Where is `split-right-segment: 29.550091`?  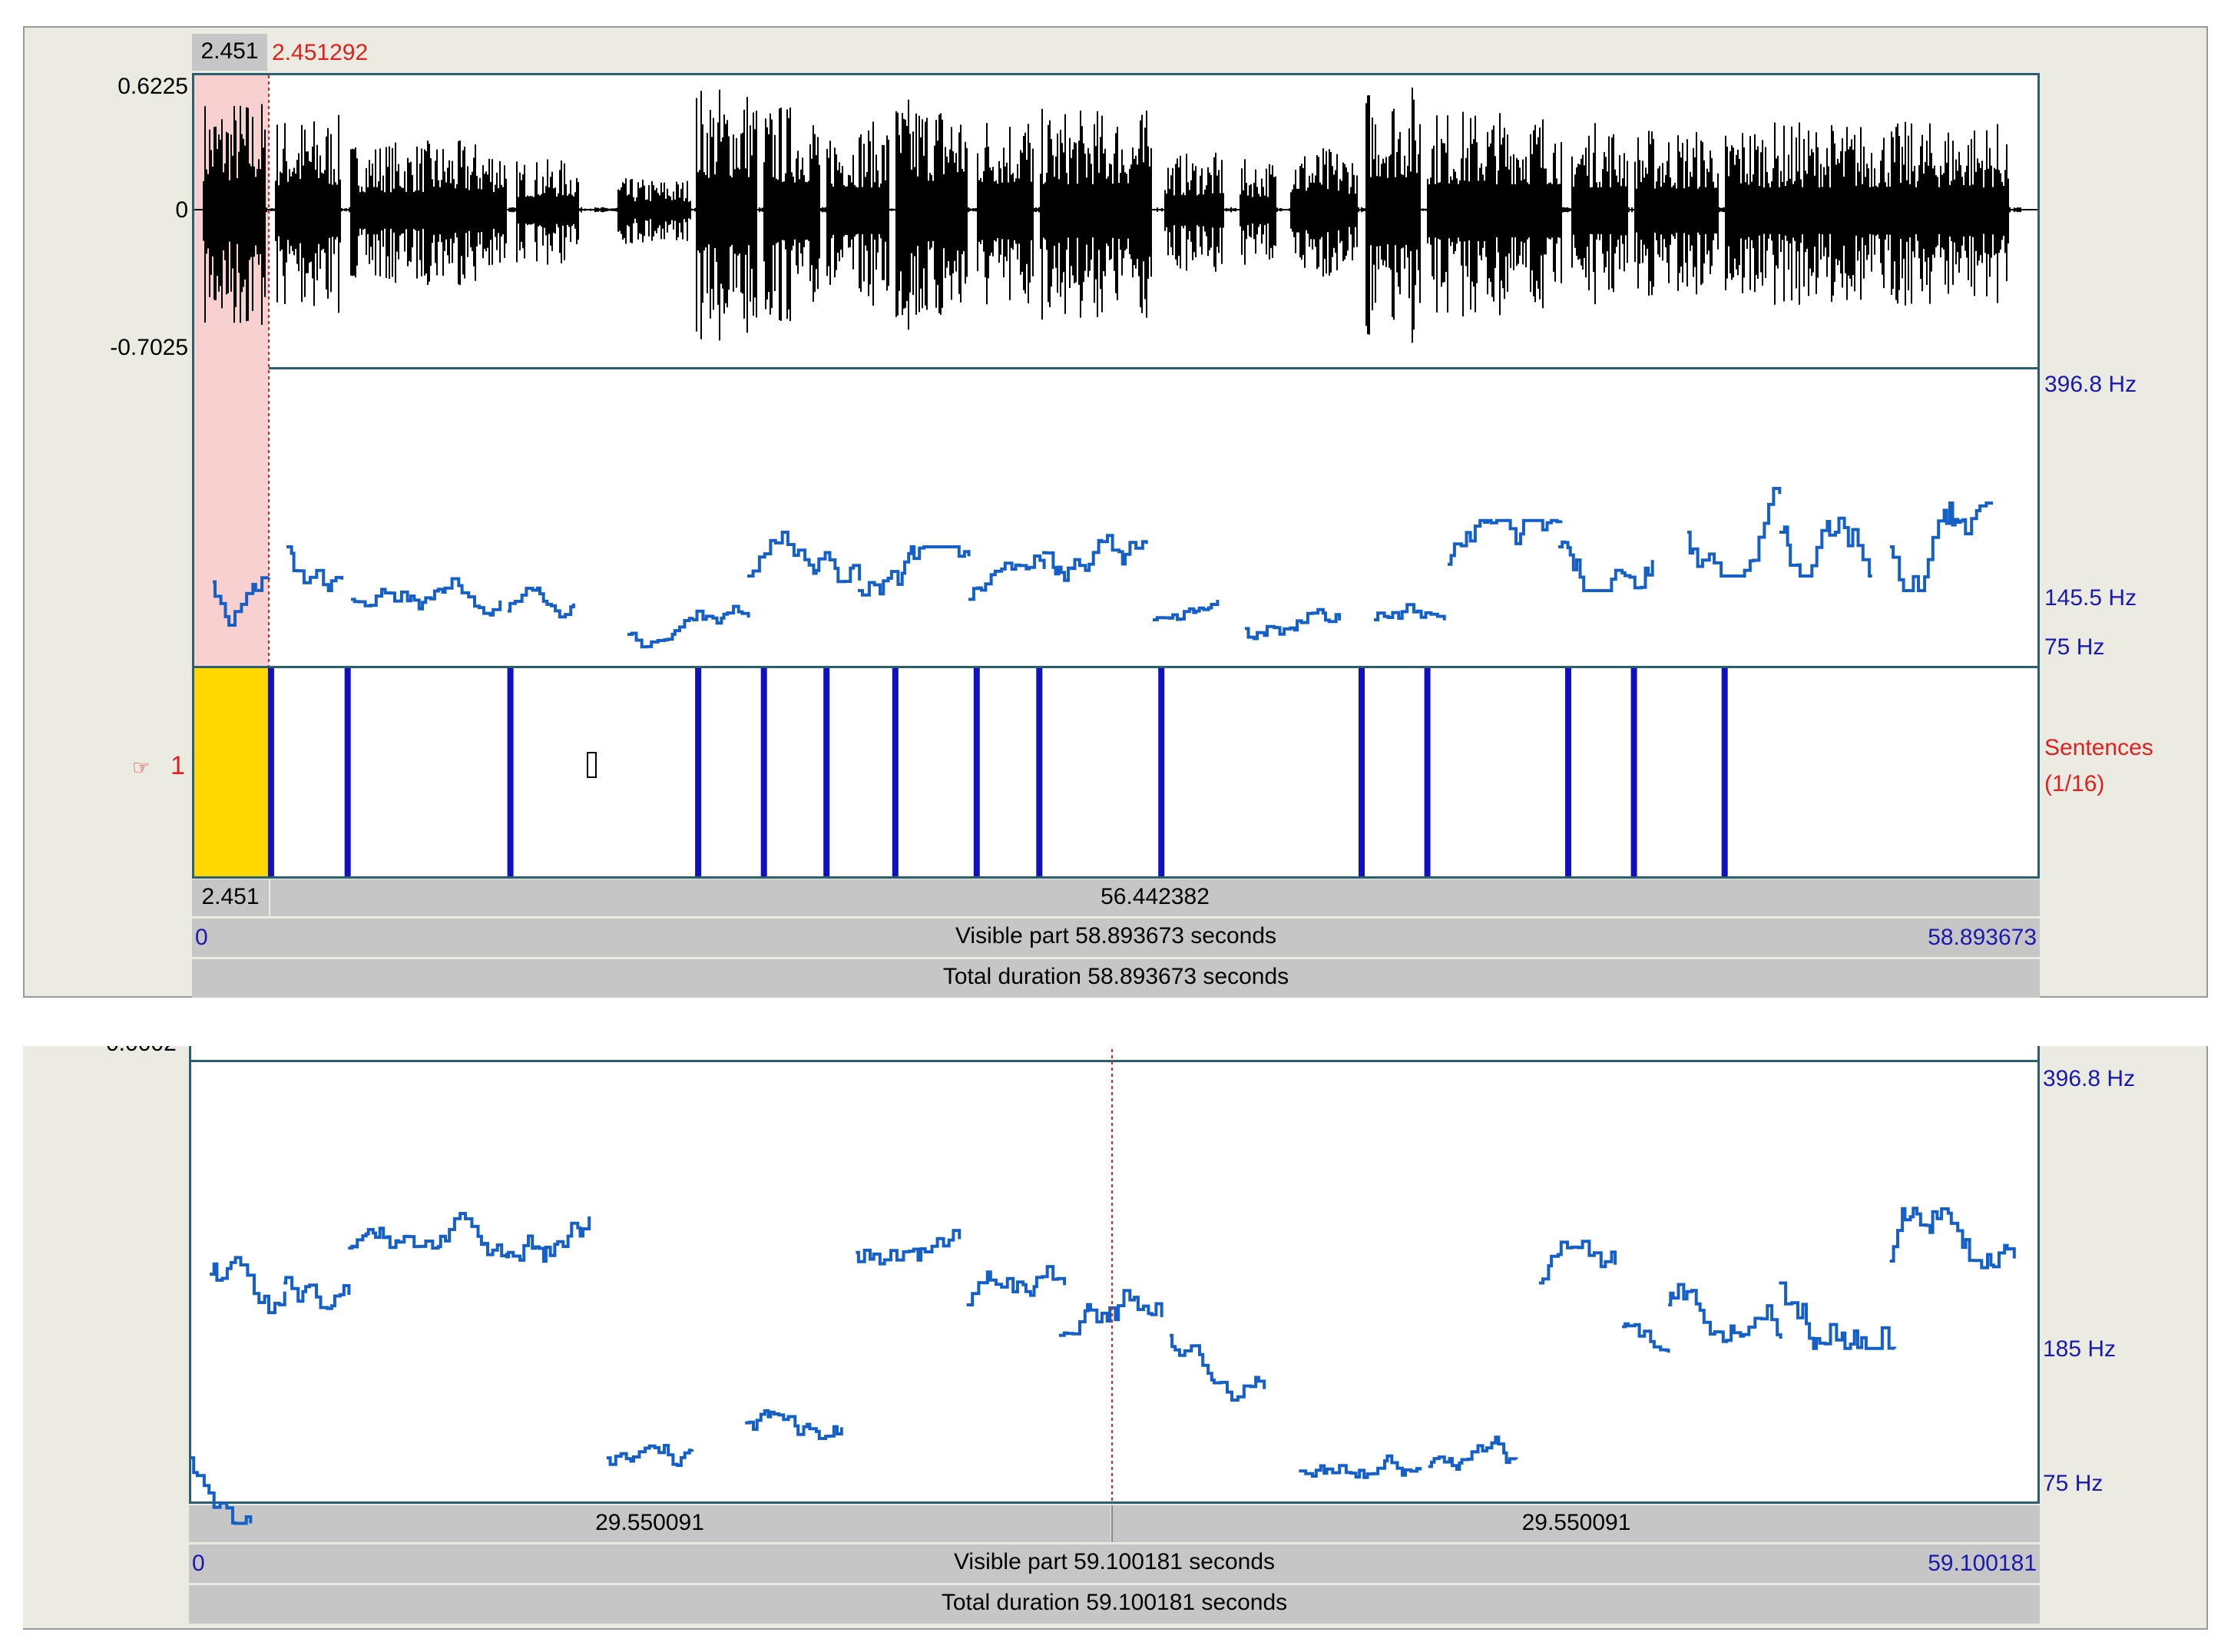
split-right-segment: 29.550091 is located at coordinates (1576, 1524).